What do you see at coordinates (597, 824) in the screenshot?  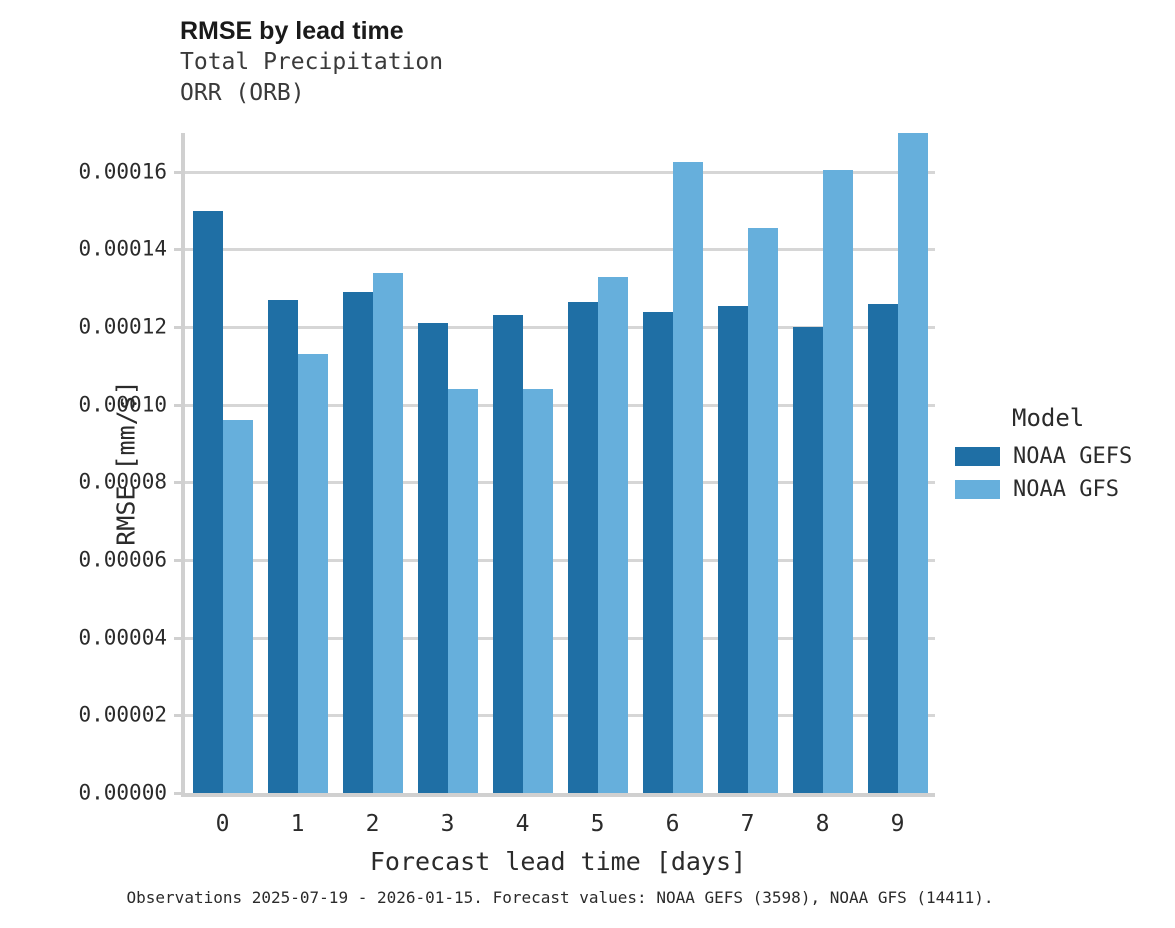 I see `x-tick-label: 5` at bounding box center [597, 824].